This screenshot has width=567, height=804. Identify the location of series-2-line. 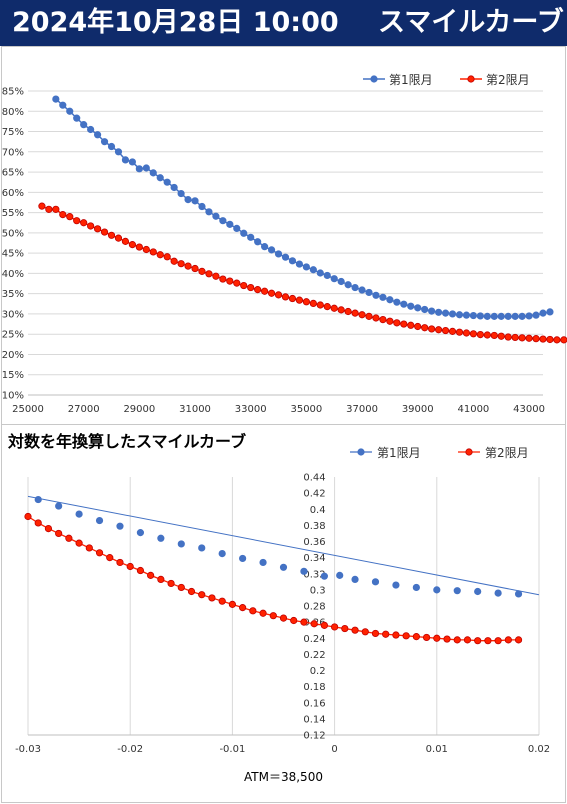
(273, 578).